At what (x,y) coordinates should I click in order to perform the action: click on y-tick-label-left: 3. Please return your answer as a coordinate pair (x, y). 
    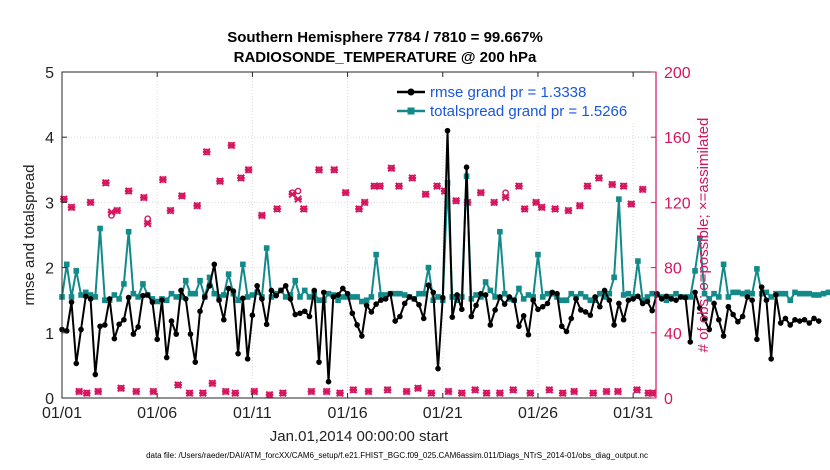
    Looking at the image, I should click on (49, 203).